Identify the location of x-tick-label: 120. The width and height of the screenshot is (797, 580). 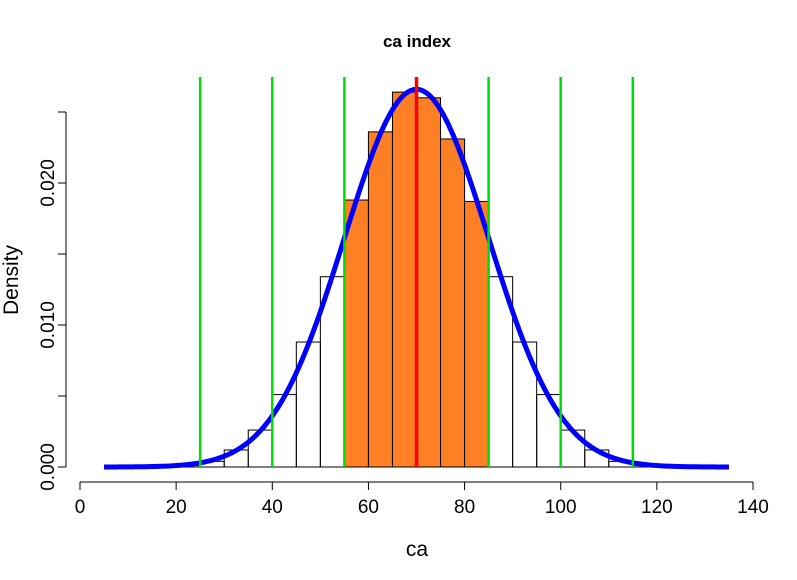
(657, 507).